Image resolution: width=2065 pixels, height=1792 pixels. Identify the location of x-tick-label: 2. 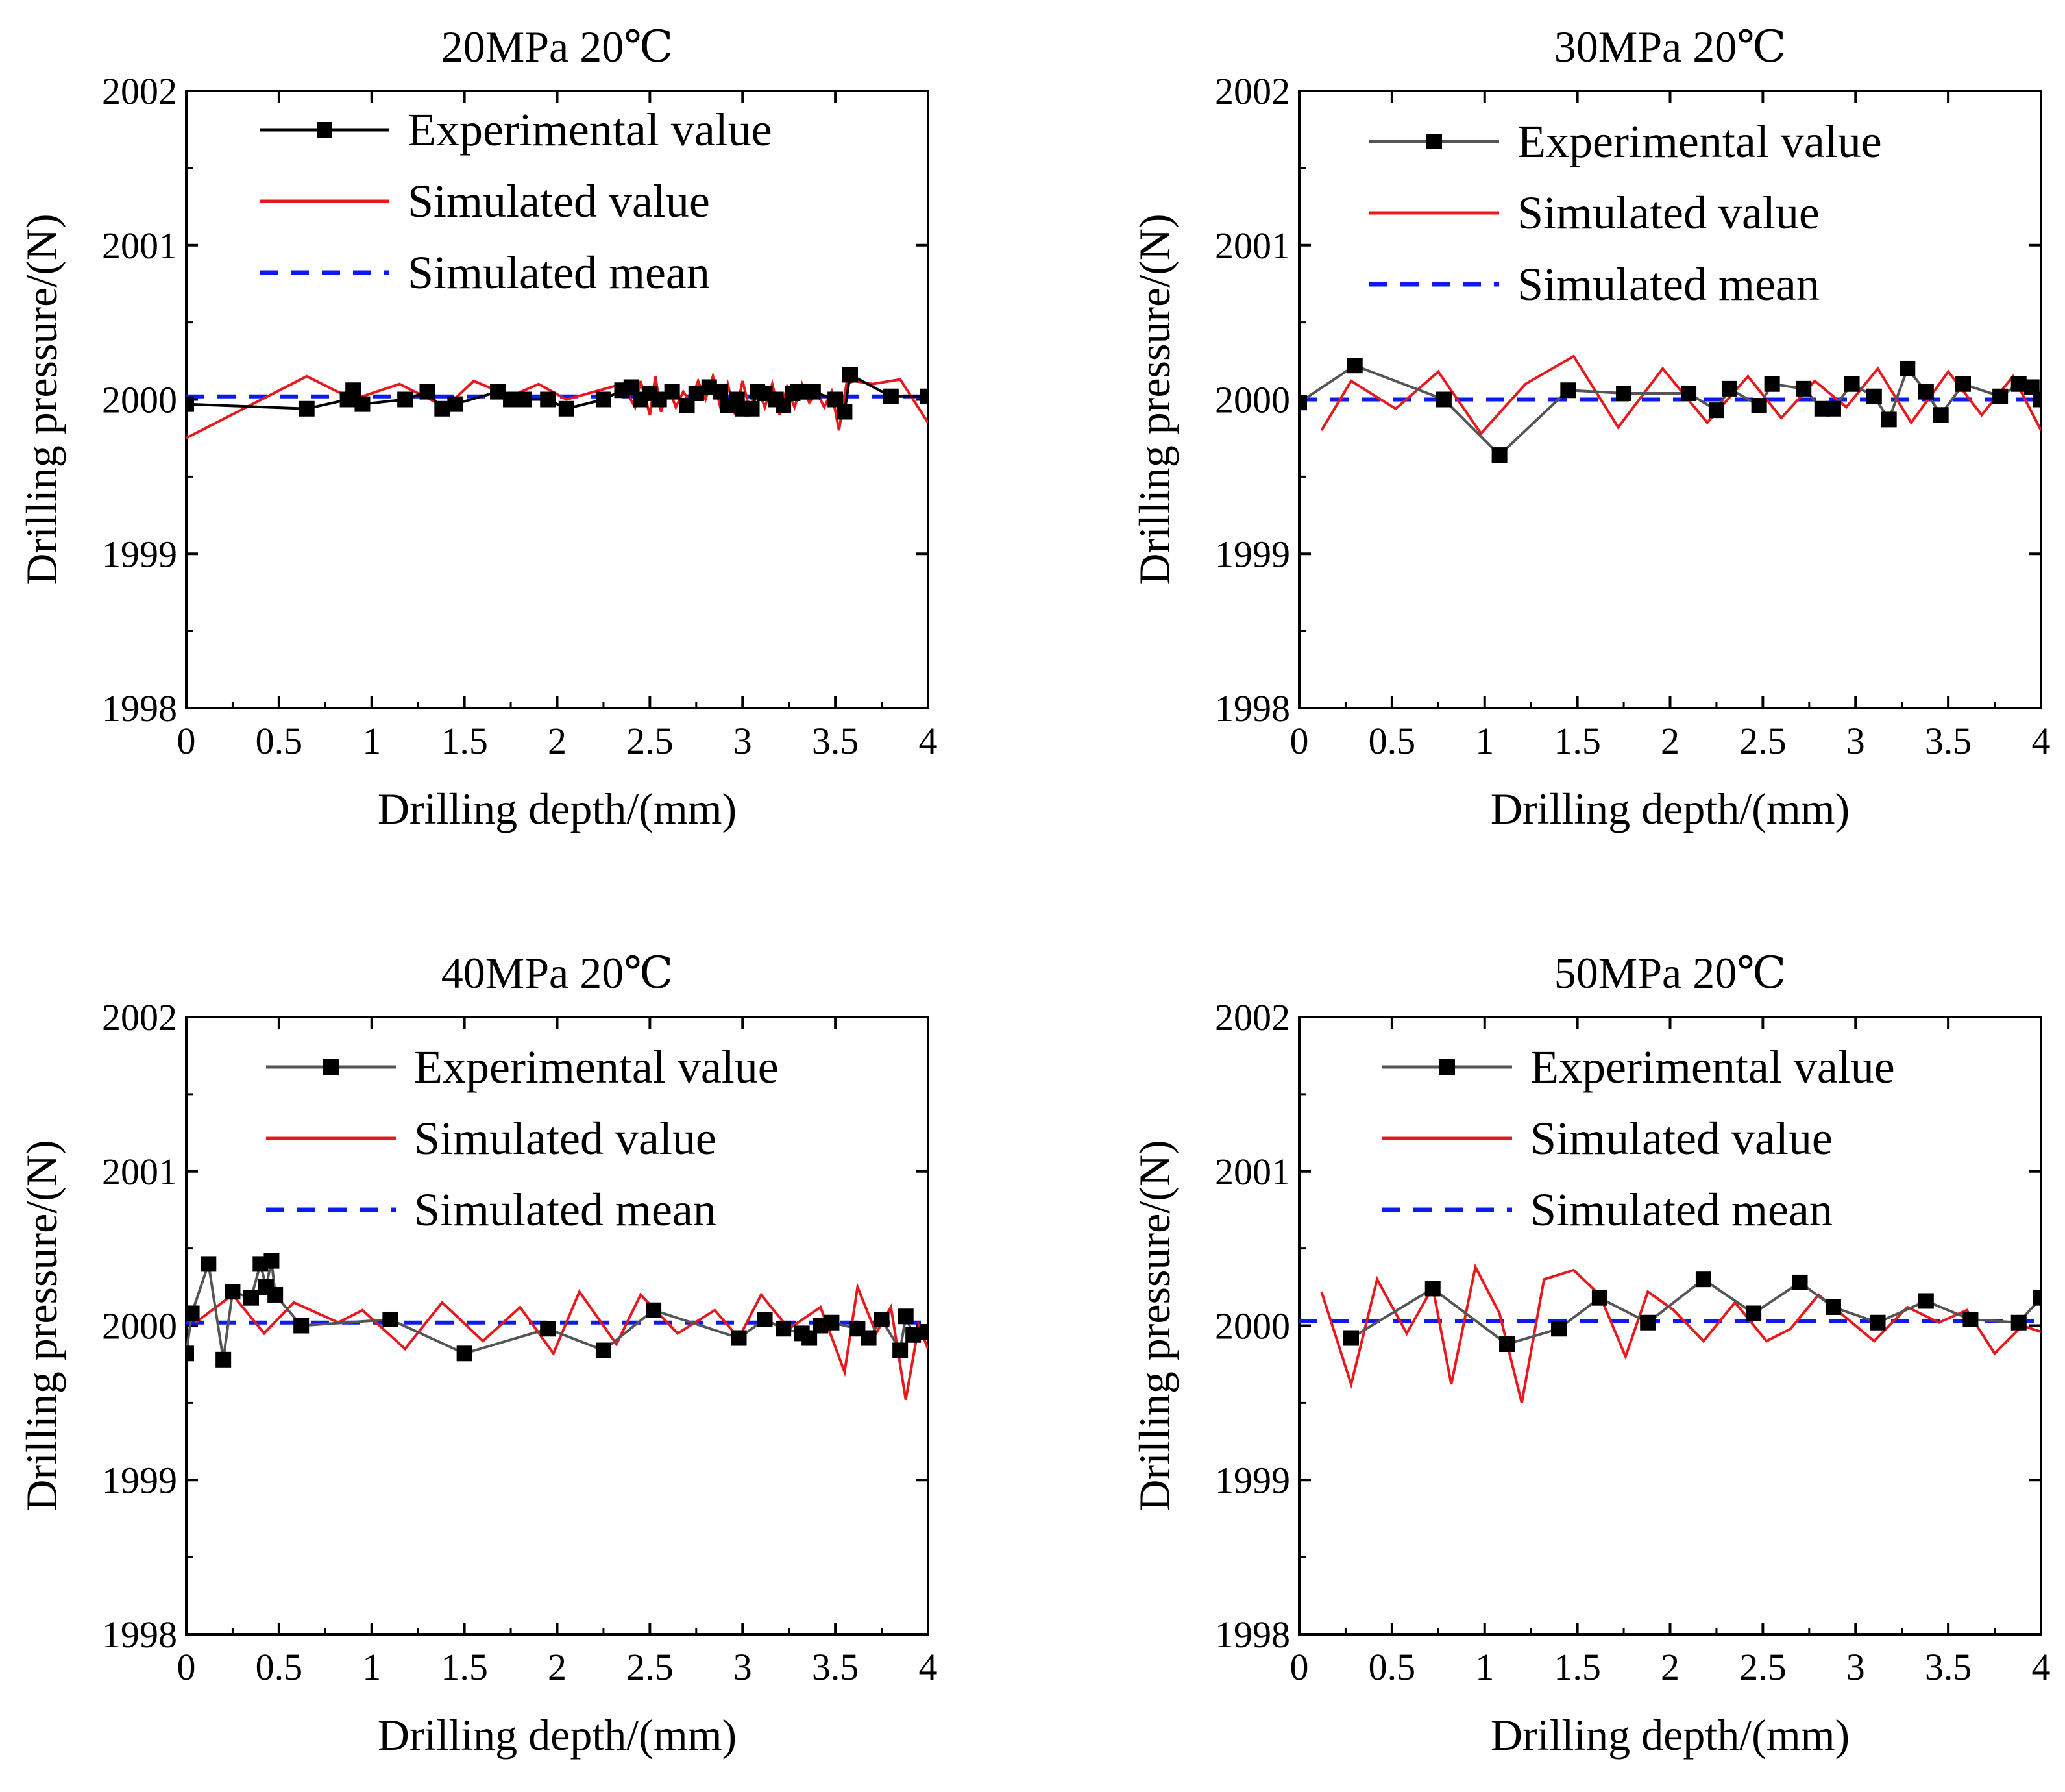
(557, 1667).